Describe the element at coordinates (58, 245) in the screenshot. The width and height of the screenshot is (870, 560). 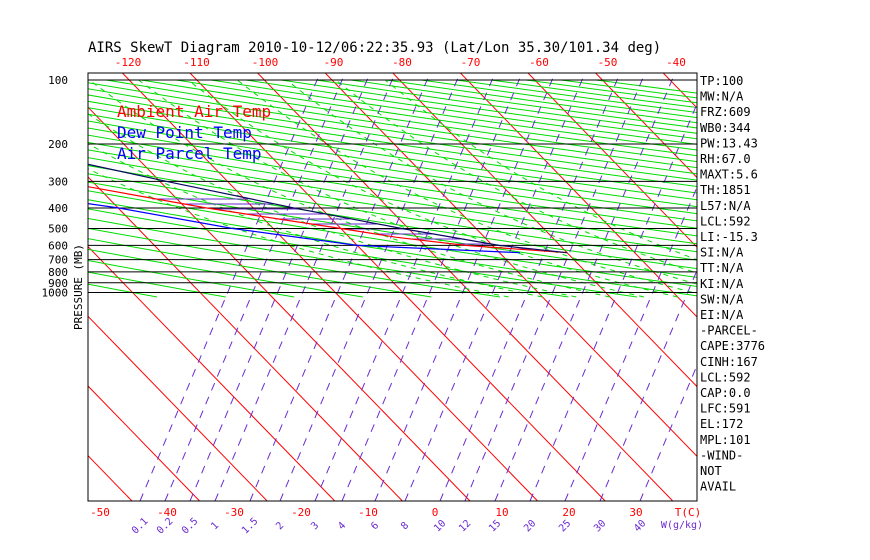
I see `pressure-tick-label: 600` at that location.